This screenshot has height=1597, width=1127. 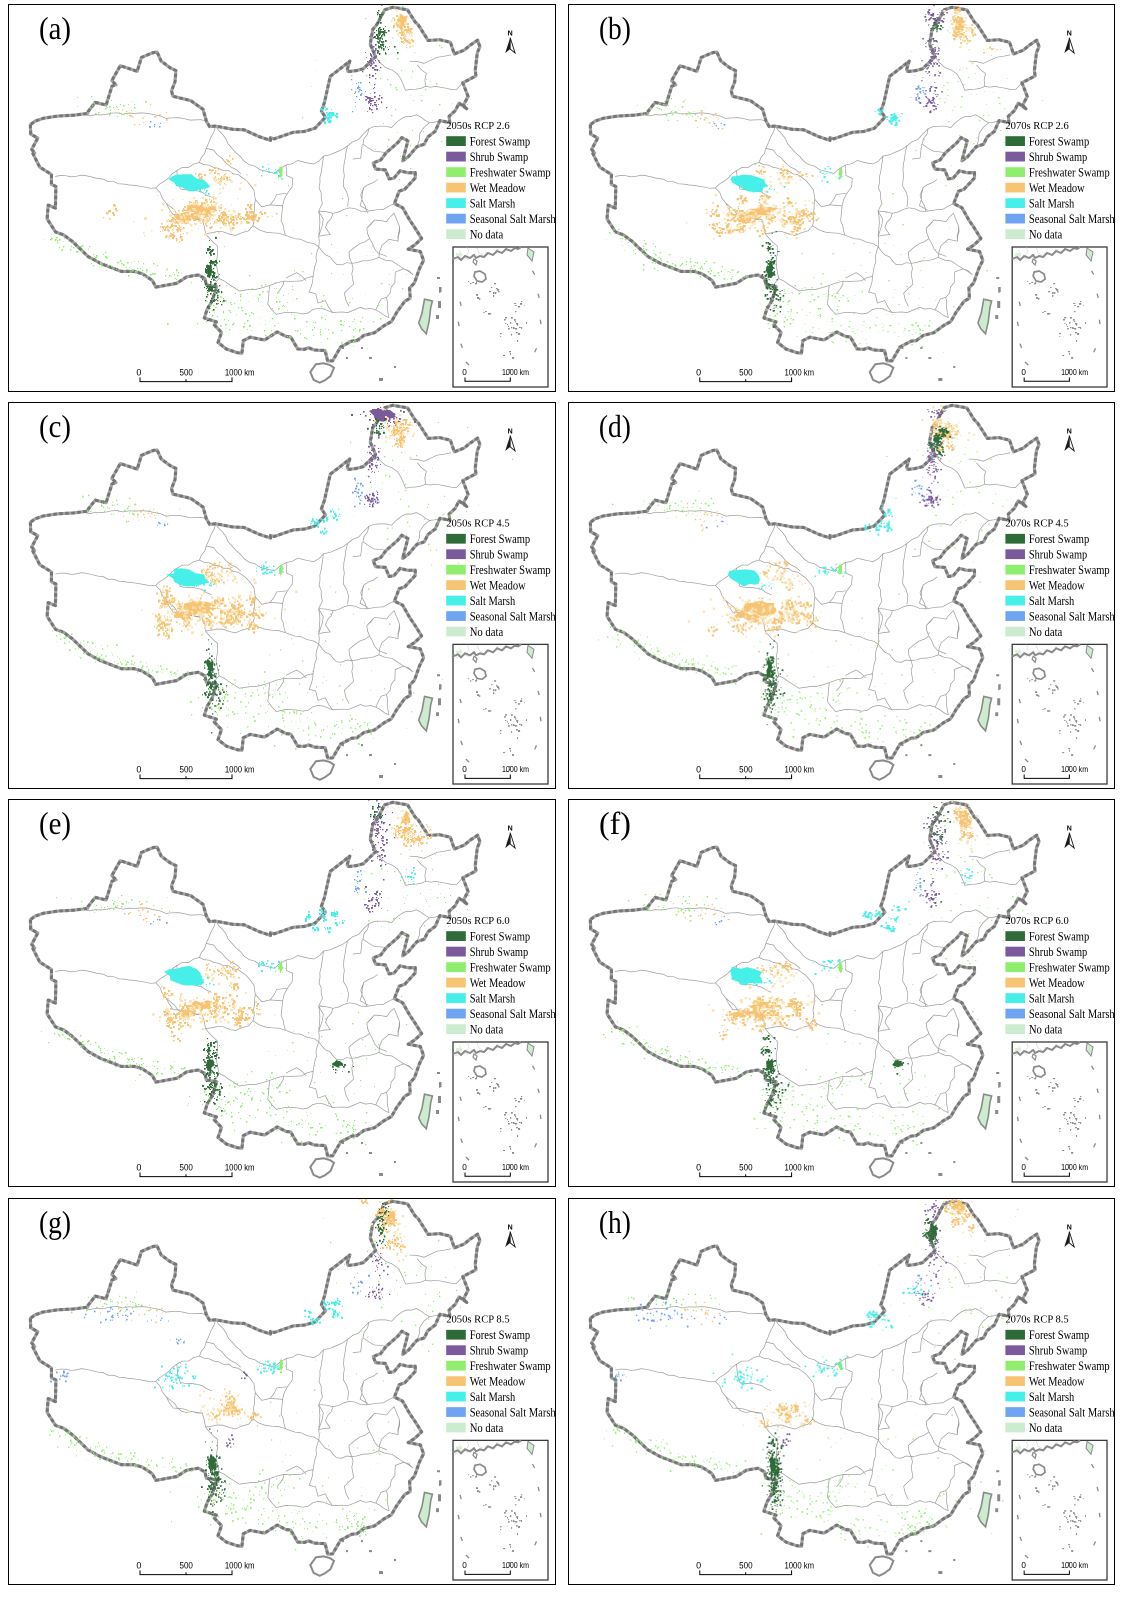 What do you see at coordinates (55, 1222) in the screenshot?
I see `svg-text: (g)` at bounding box center [55, 1222].